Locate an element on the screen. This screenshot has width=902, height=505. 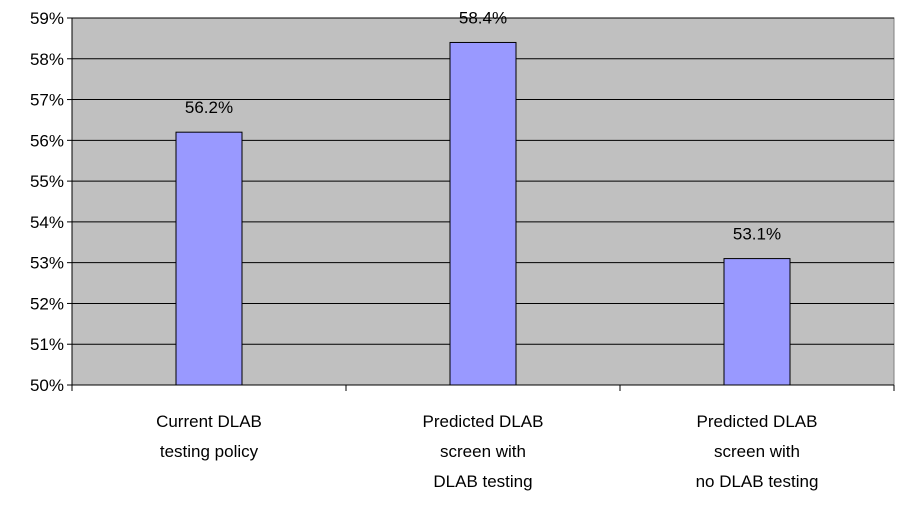
bar-value-label: 58.4% is located at coordinates (483, 17).